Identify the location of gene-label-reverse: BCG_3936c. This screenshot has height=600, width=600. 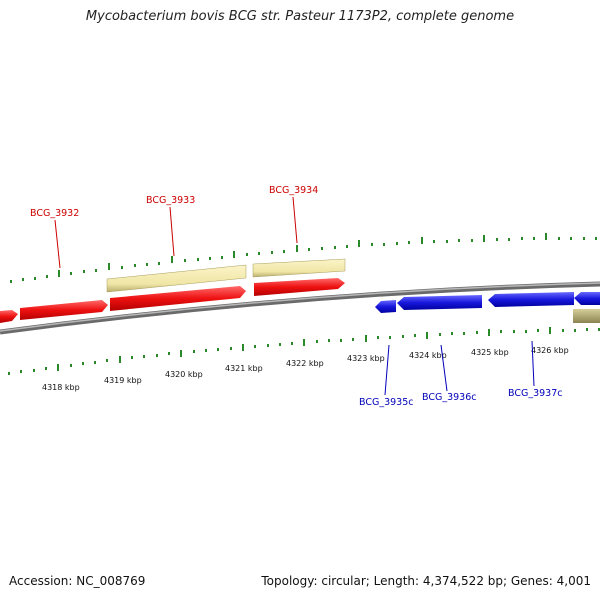
(449, 397).